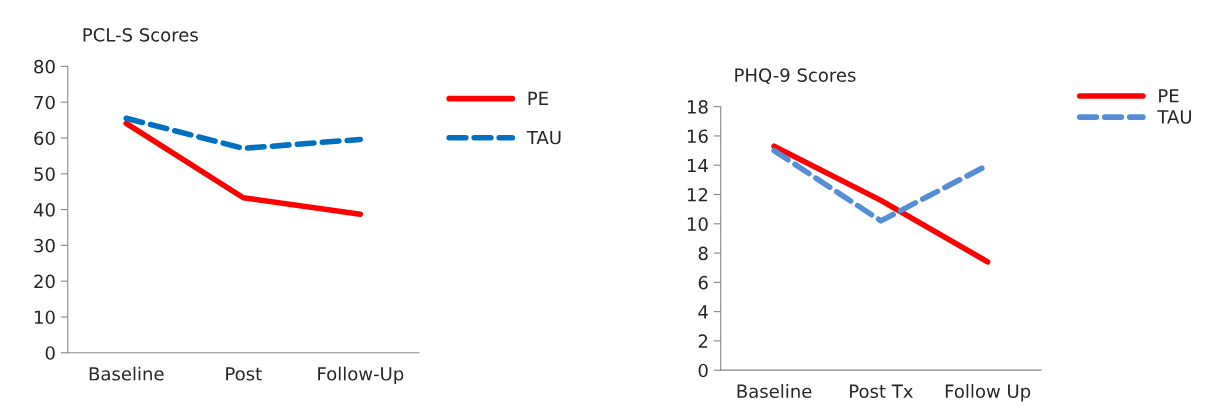  Describe the element at coordinates (703, 282) in the screenshot. I see `y-tick-label: 6` at that location.